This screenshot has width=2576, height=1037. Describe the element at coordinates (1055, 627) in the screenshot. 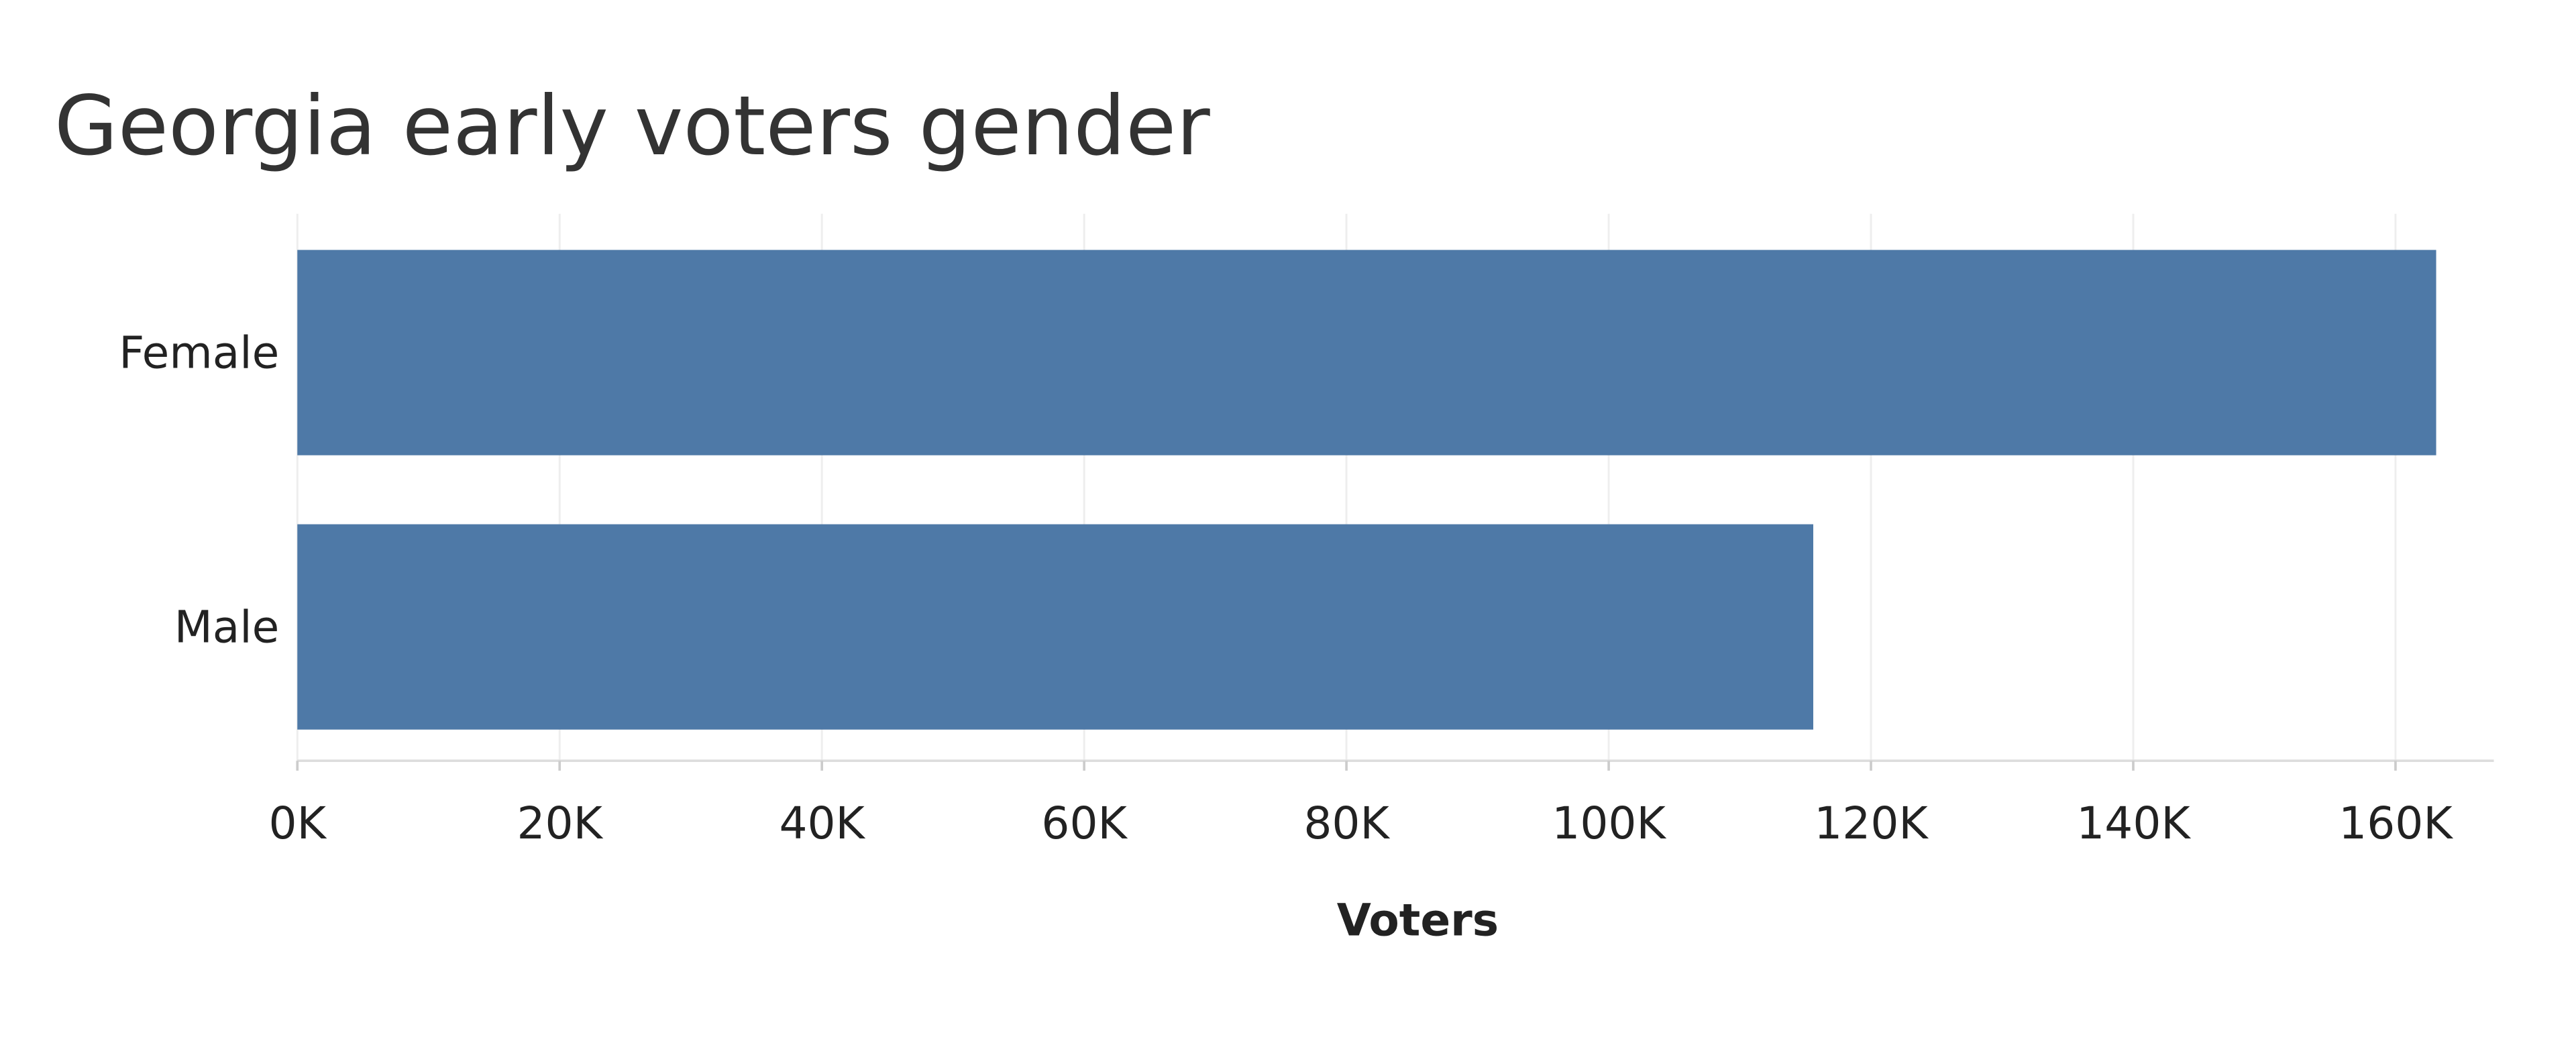

I see `bar` at that location.